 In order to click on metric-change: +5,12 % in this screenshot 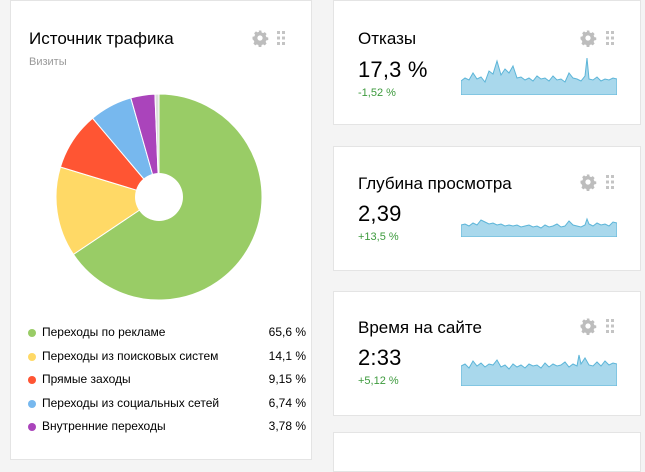, I will do `click(378, 381)`.